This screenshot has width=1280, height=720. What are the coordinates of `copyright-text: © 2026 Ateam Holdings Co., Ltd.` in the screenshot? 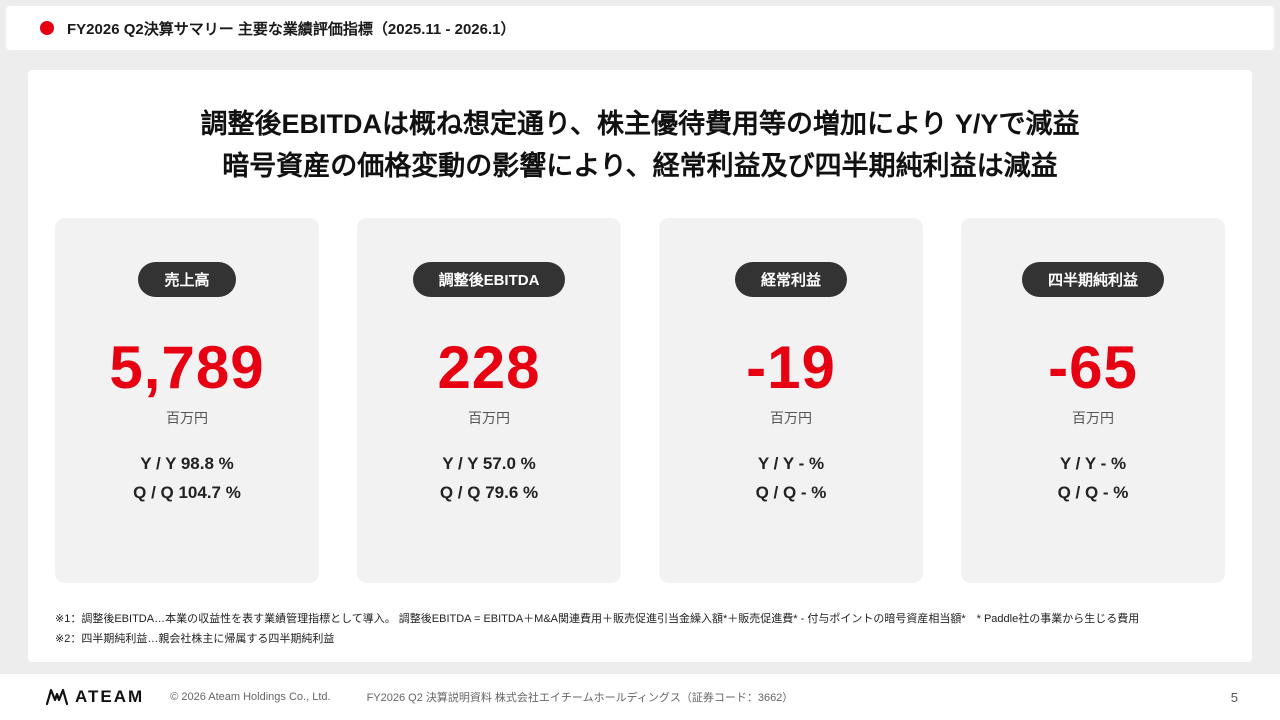 It's located at (250, 697).